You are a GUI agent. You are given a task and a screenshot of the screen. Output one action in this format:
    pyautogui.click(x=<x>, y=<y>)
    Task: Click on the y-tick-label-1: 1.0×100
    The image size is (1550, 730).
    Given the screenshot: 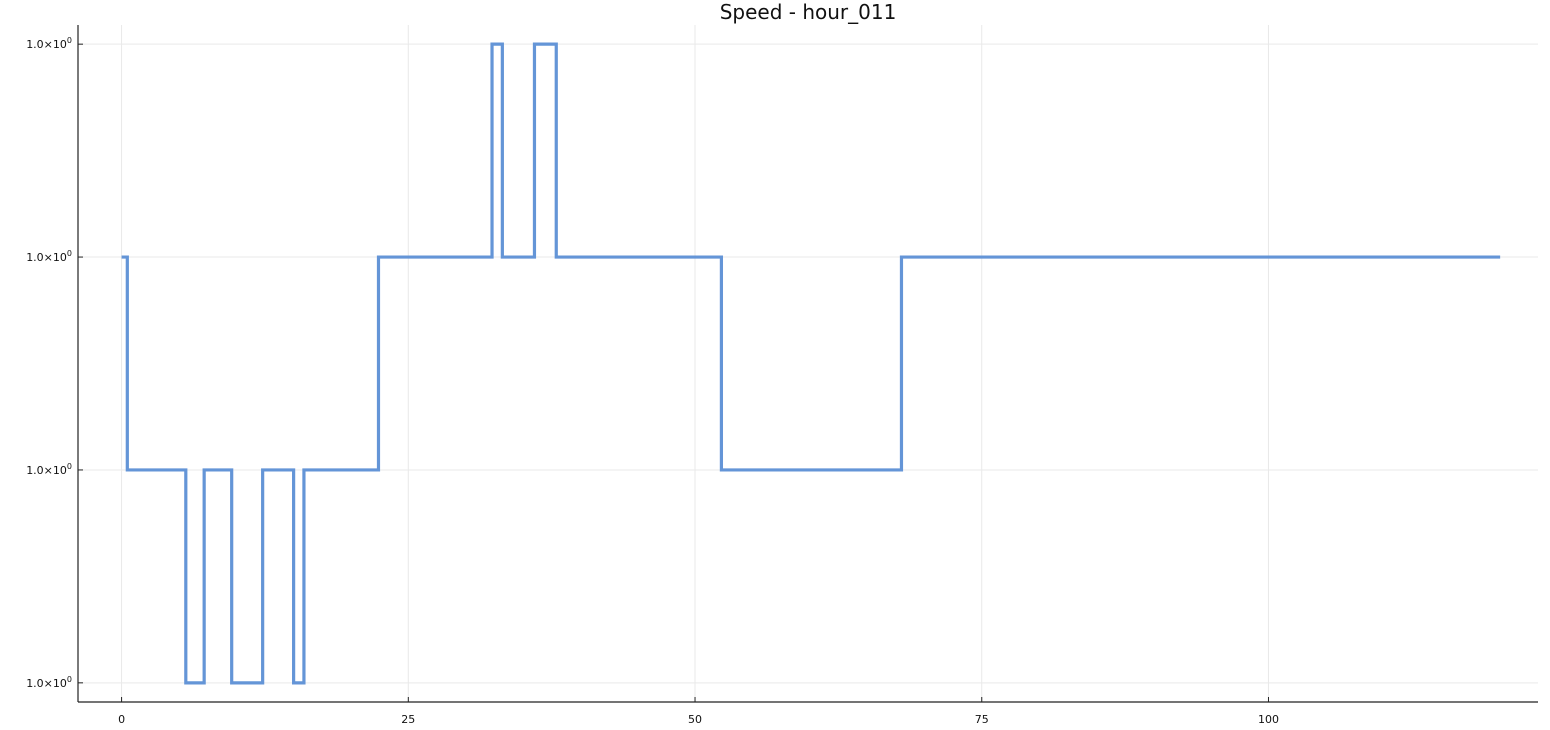 What is the action you would take?
    pyautogui.click(x=49, y=469)
    